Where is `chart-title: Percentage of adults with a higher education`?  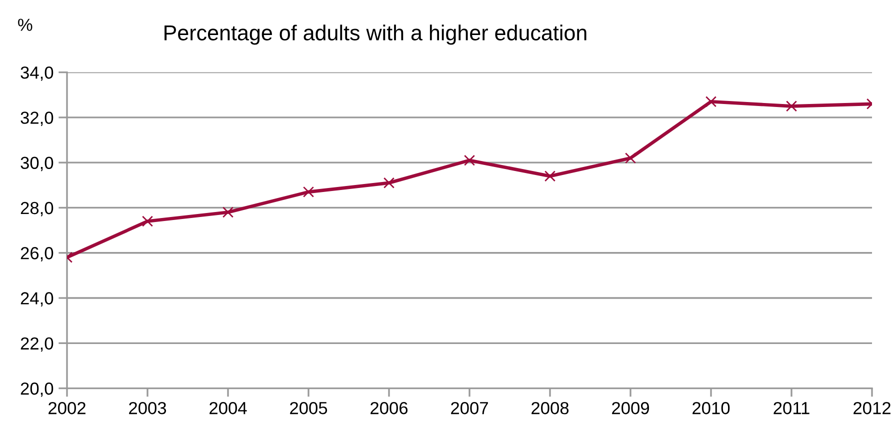
chart-title: Percentage of adults with a higher education is located at coordinates (375, 34).